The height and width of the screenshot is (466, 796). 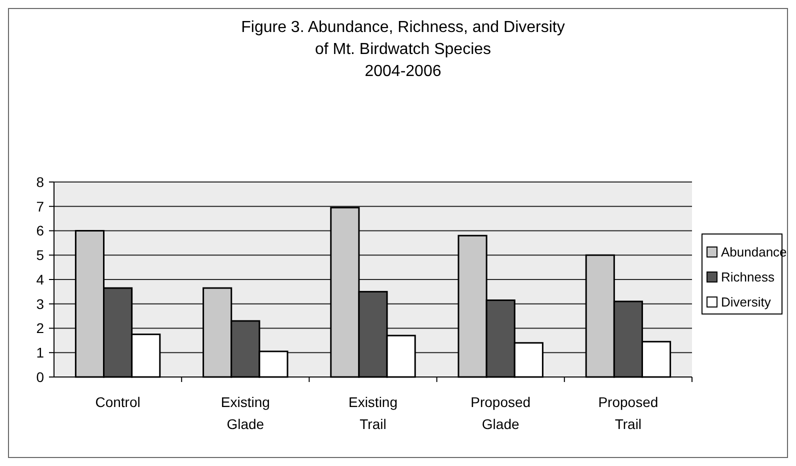 I want to click on chart-title: Figure 3. Abundance, Richness, and Diversity of Mt. Birdwatch Species 2004-2006, so click(x=403, y=49).